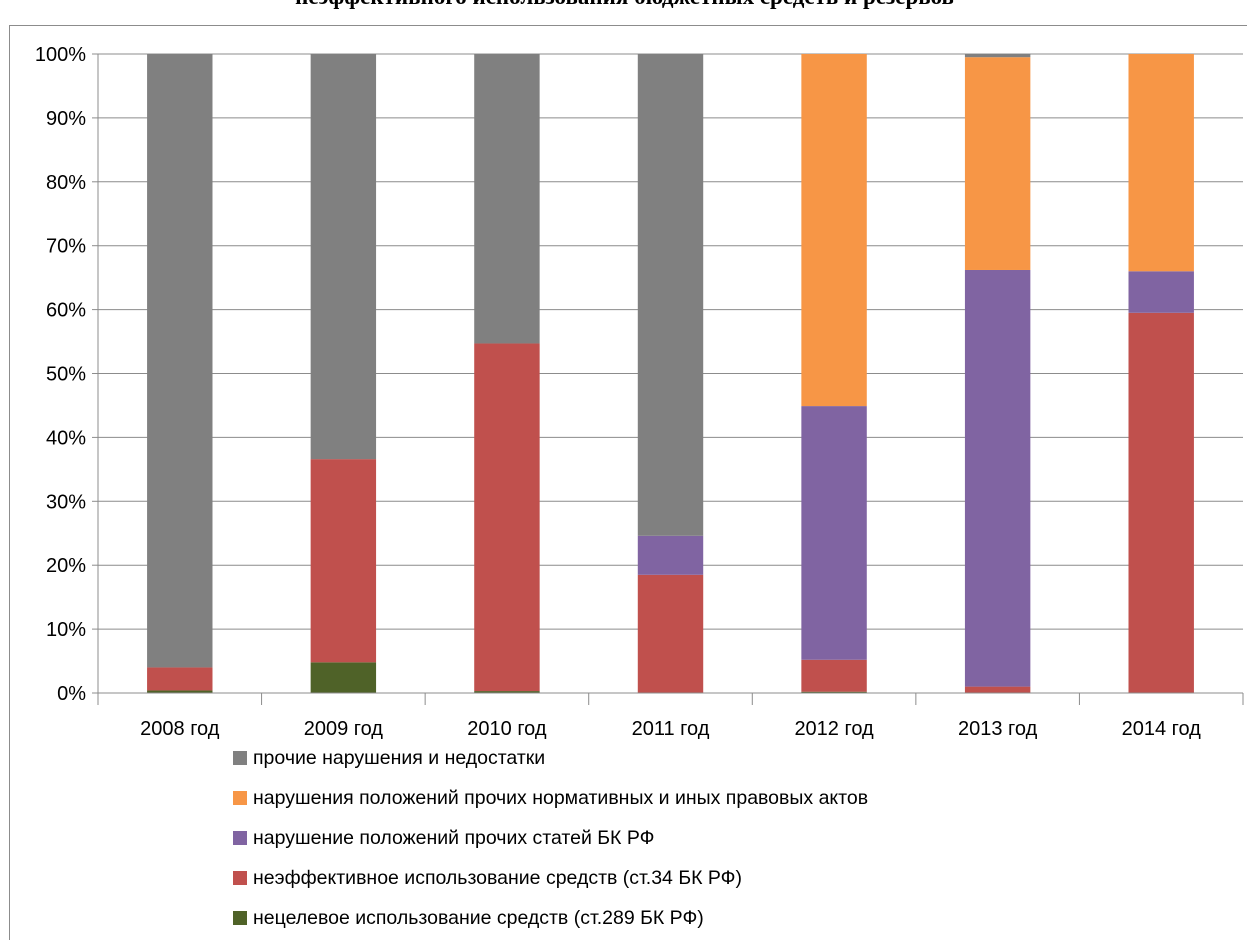 The width and height of the screenshot is (1249, 946). I want to click on y-tick-label: 80%, so click(66, 183).